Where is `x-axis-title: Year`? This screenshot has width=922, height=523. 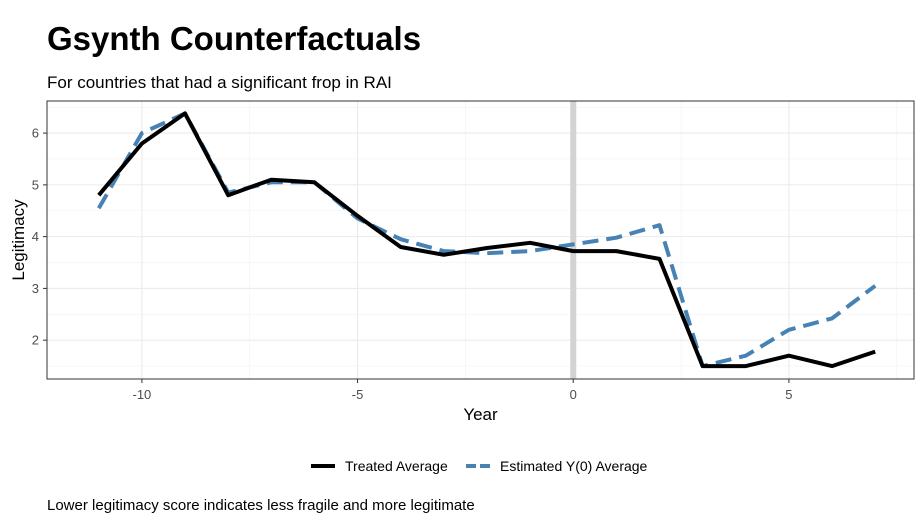 x-axis-title: Year is located at coordinates (480, 414).